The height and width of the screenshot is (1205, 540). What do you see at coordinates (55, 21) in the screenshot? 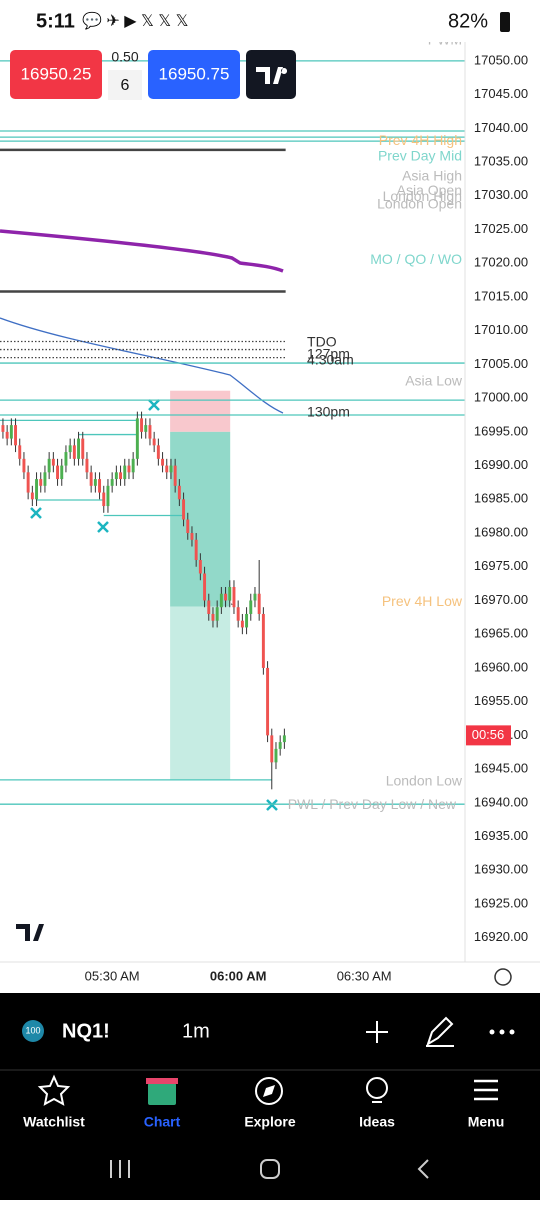
I see `clock: 5:11` at bounding box center [55, 21].